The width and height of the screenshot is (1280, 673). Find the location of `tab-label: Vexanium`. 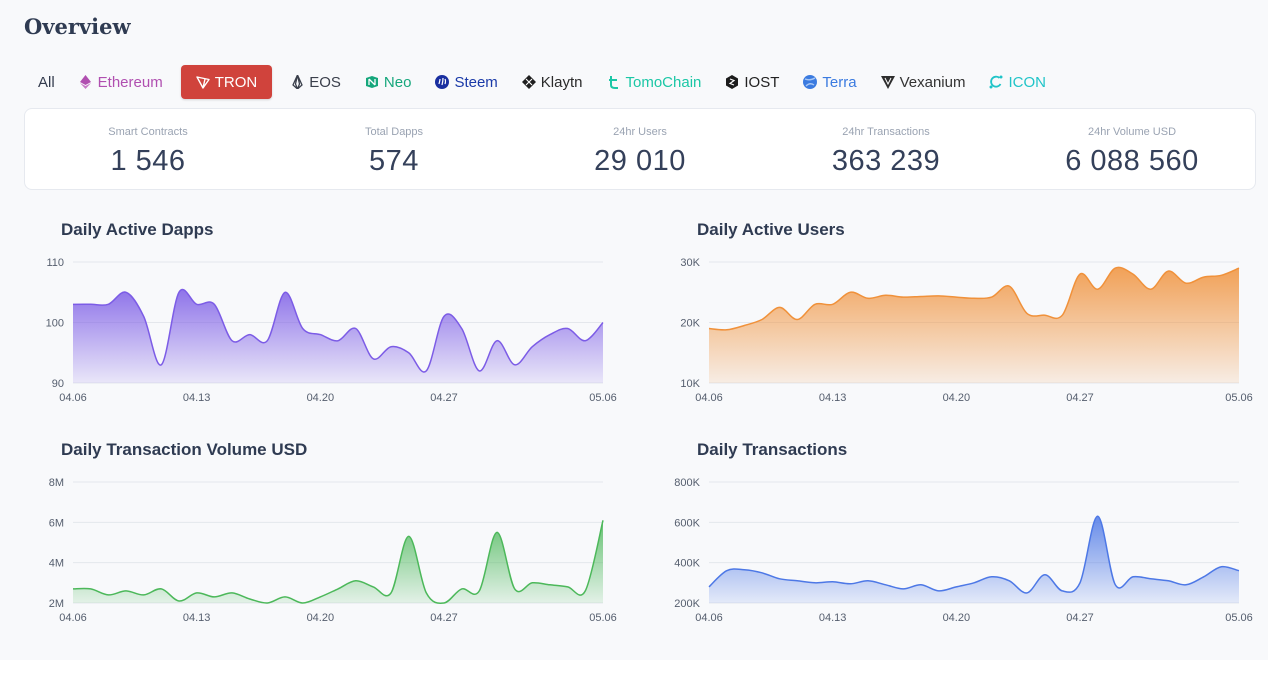

tab-label: Vexanium is located at coordinates (932, 82).